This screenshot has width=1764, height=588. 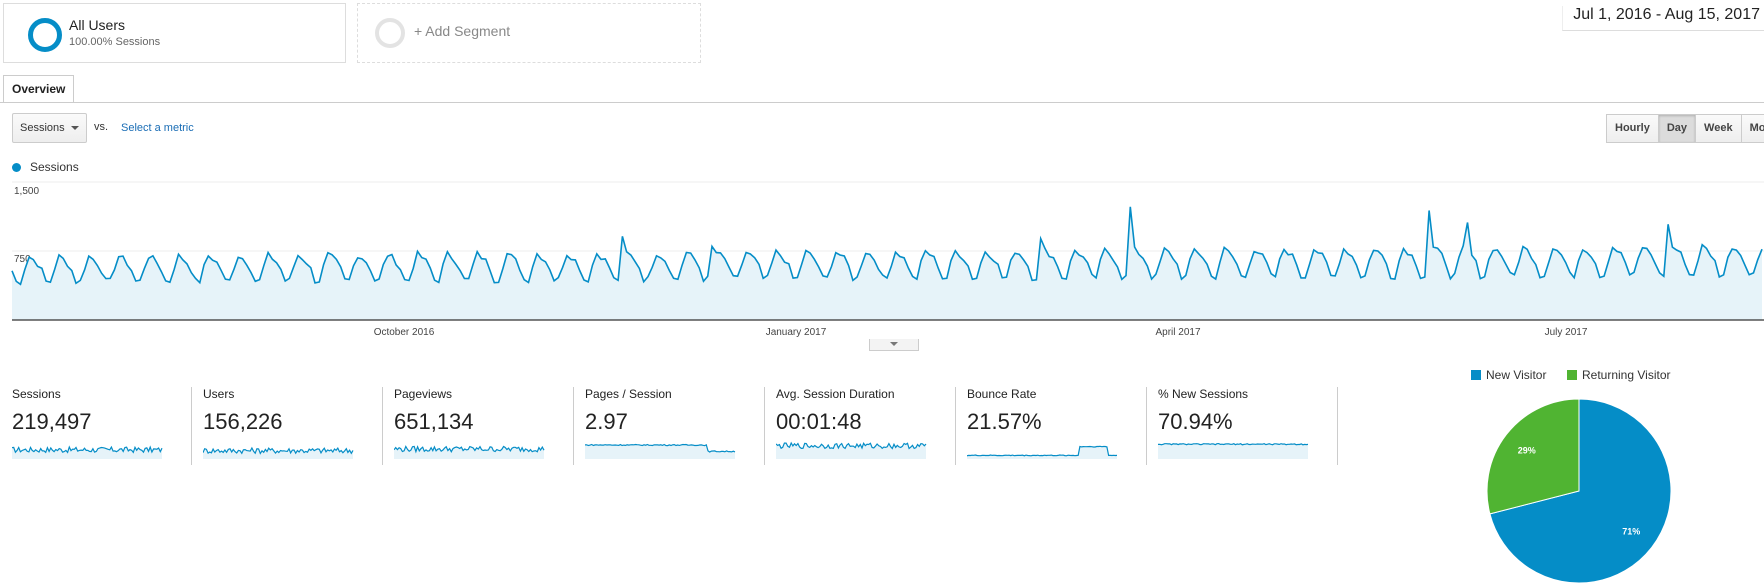 What do you see at coordinates (101, 127) in the screenshot?
I see `vs-label: vs.` at bounding box center [101, 127].